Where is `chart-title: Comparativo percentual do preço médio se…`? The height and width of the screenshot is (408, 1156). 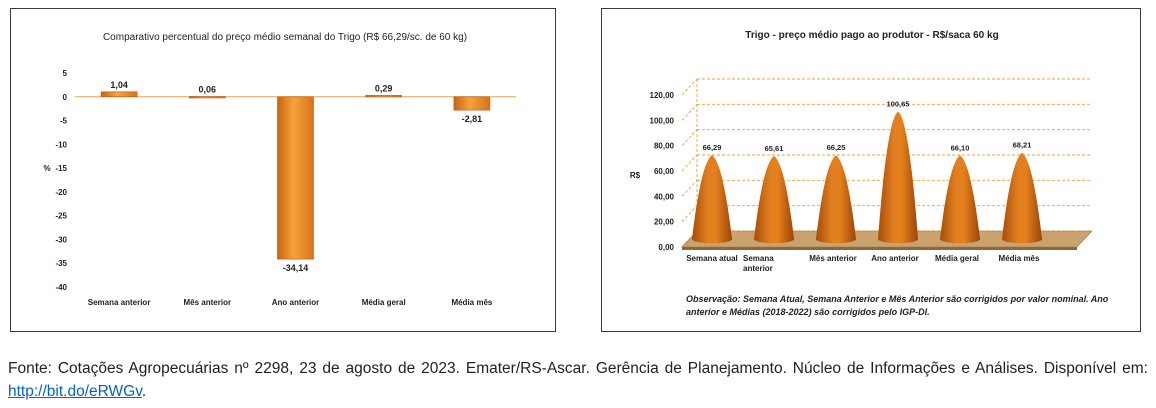 chart-title: Comparativo percentual do preço médio se… is located at coordinates (285, 37).